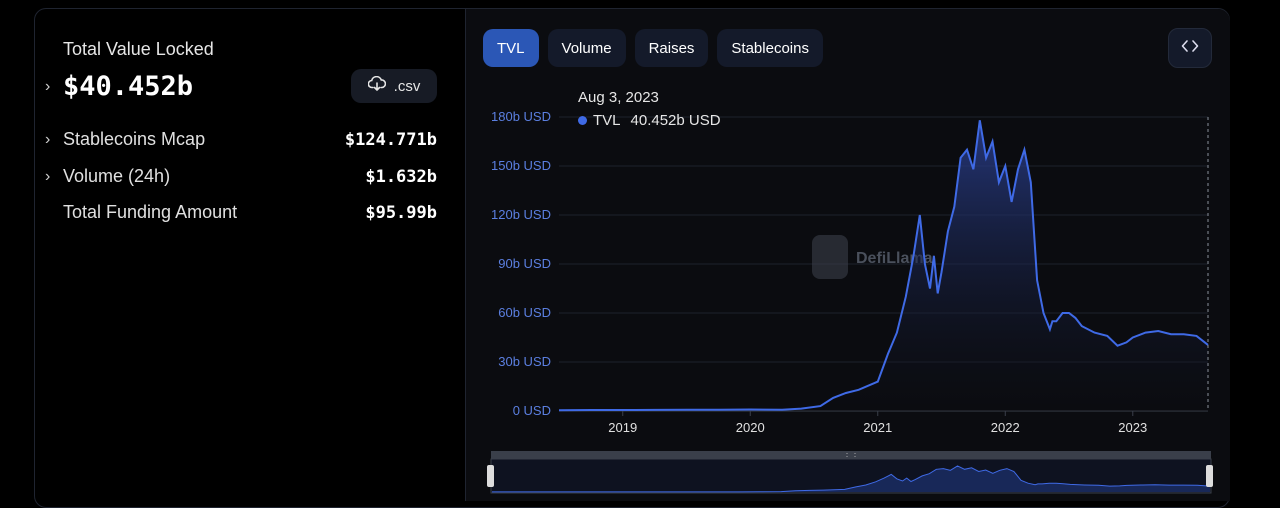 Image resolution: width=1280 pixels, height=508 pixels. What do you see at coordinates (134, 139) in the screenshot?
I see `stat-label: Stablecoins Mcap` at bounding box center [134, 139].